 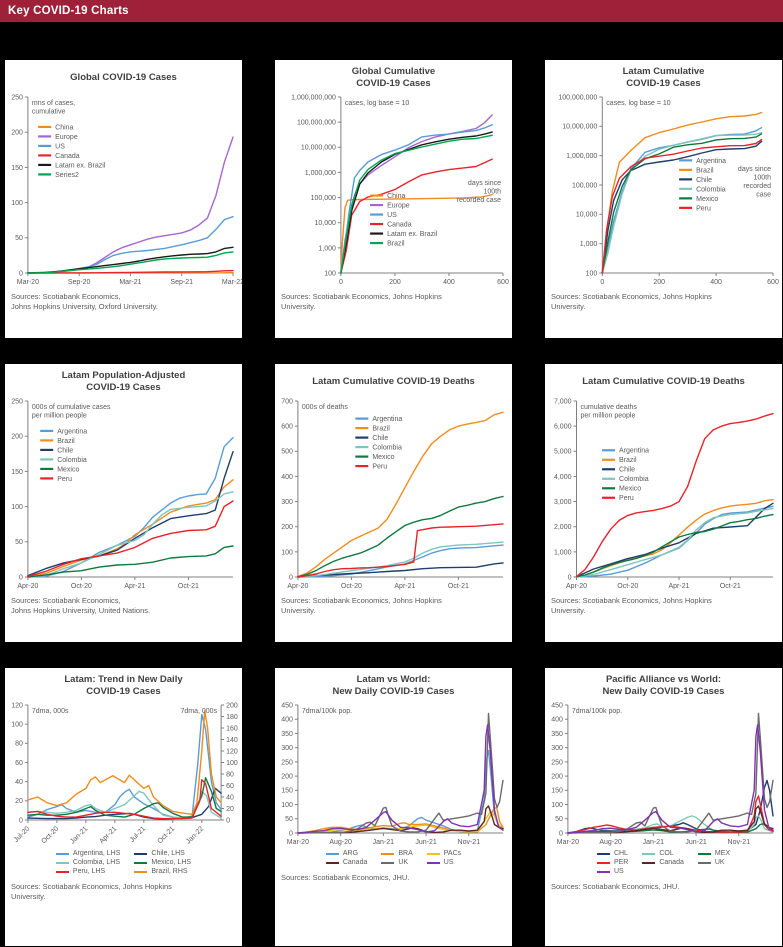 What do you see at coordinates (719, 862) in the screenshot?
I see `legend-label: UK` at bounding box center [719, 862].